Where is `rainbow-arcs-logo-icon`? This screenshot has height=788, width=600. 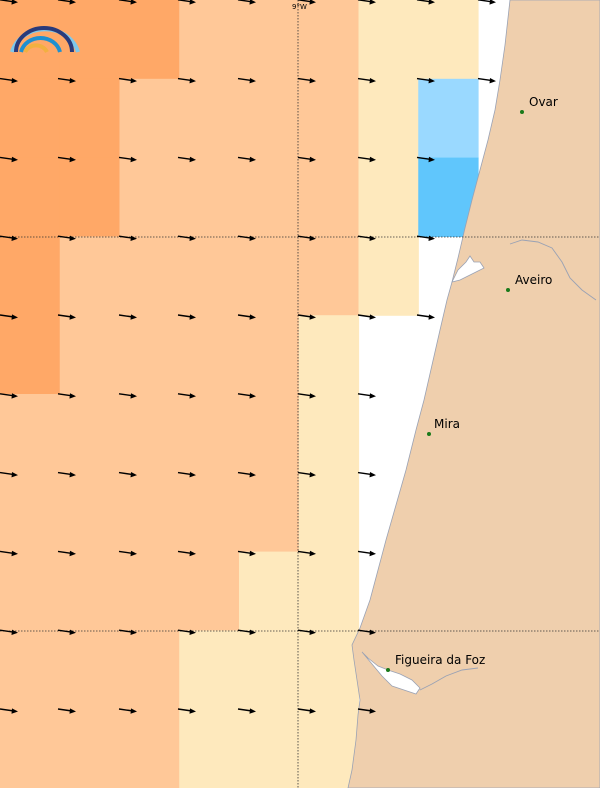
rainbow-arcs-logo-icon is located at coordinates (45, 40).